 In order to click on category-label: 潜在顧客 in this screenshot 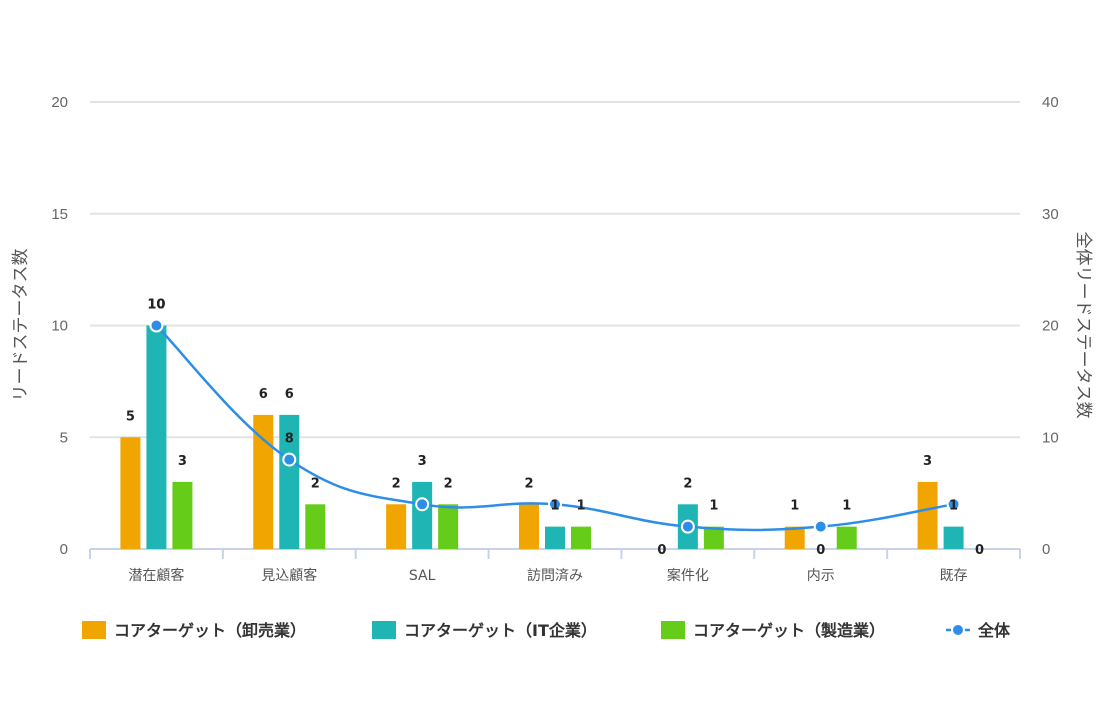, I will do `click(156, 575)`.